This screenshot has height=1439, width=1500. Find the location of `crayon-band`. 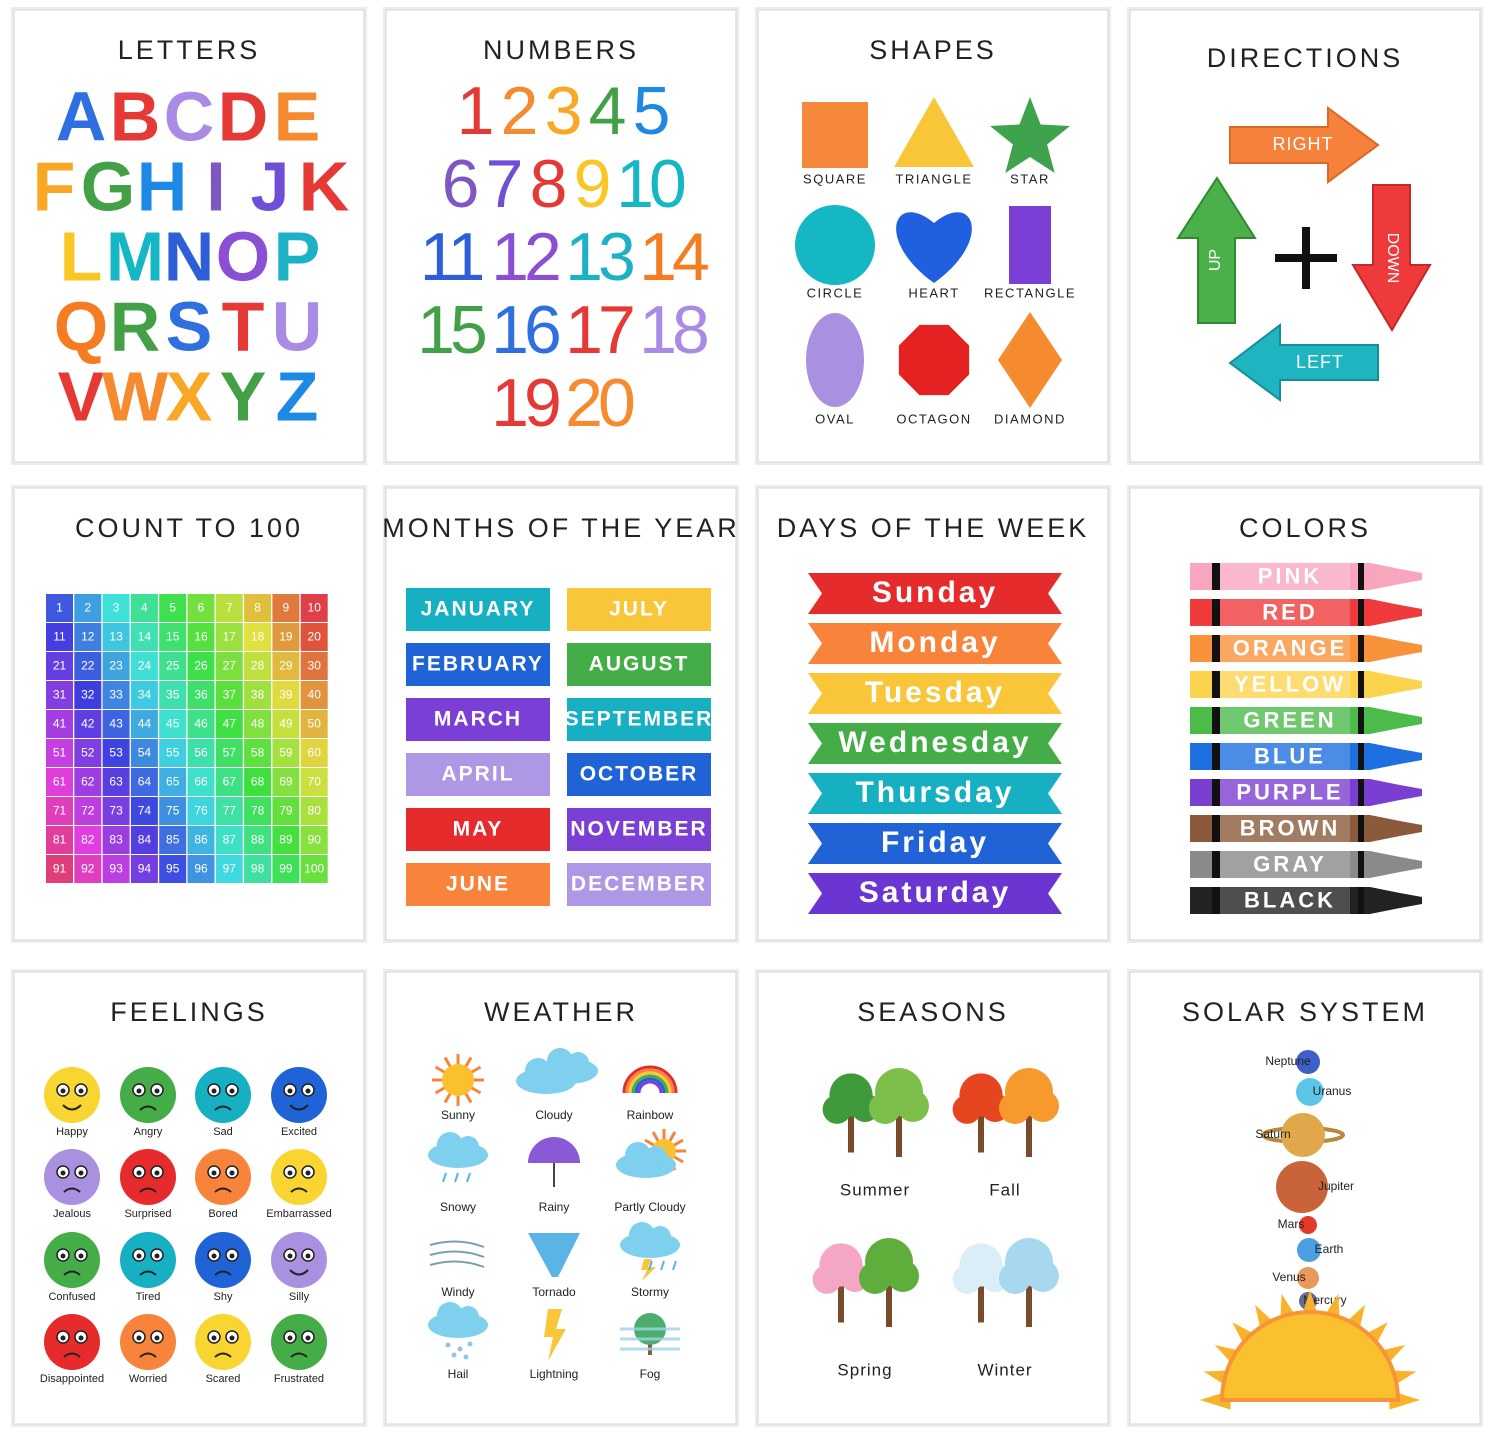

crayon-band is located at coordinates (1201, 576).